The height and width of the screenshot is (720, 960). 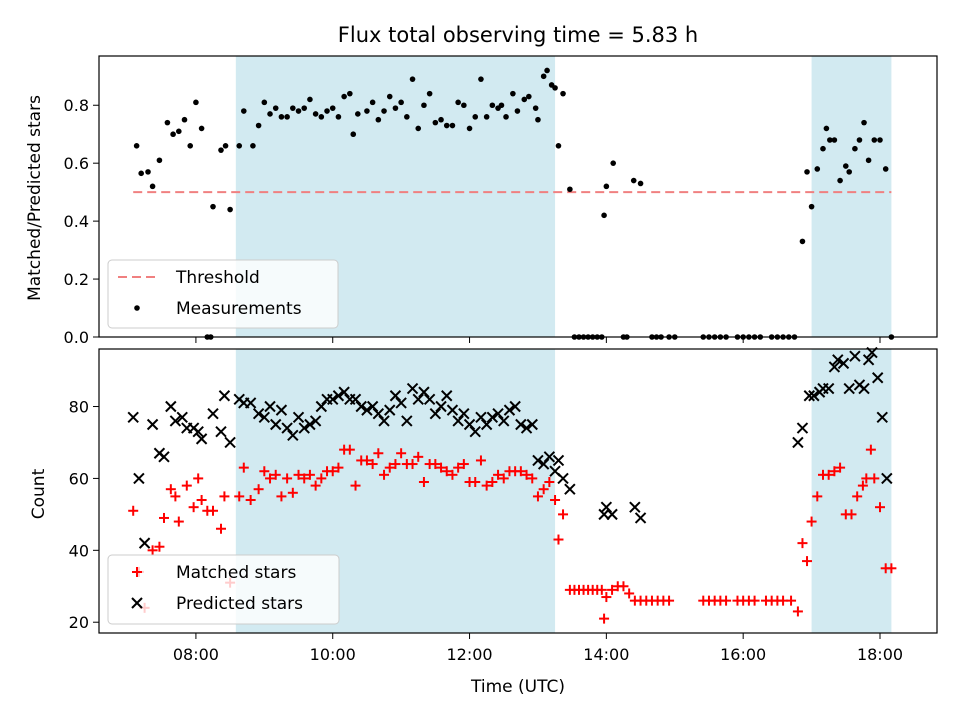 I want to click on predicted-star-point-56-b, so click(x=464, y=414).